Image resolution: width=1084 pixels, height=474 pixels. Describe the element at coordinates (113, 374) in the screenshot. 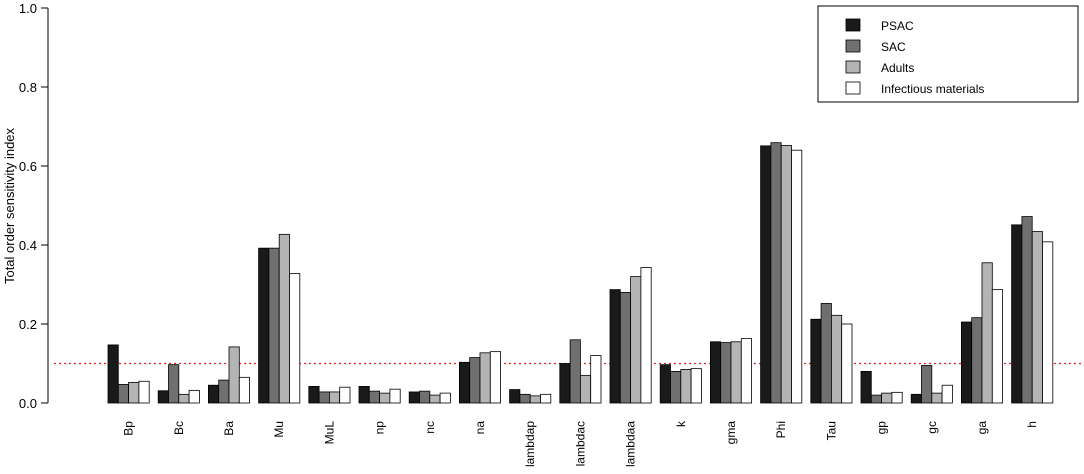

I see `bar-Bp-psac` at that location.